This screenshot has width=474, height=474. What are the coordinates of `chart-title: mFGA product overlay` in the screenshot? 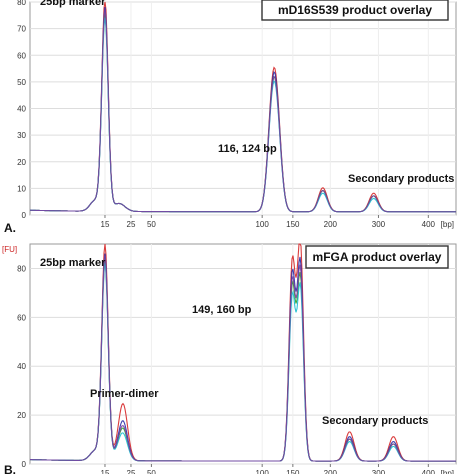 It's located at (377, 257).